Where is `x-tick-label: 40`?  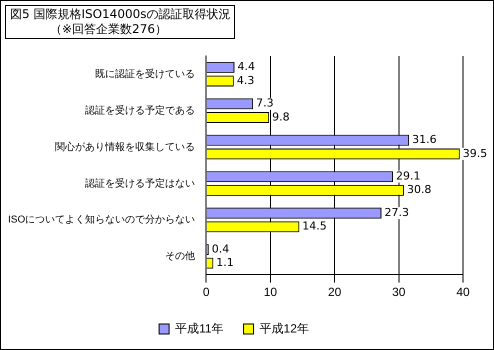 x-tick-label: 40 is located at coordinates (463, 292).